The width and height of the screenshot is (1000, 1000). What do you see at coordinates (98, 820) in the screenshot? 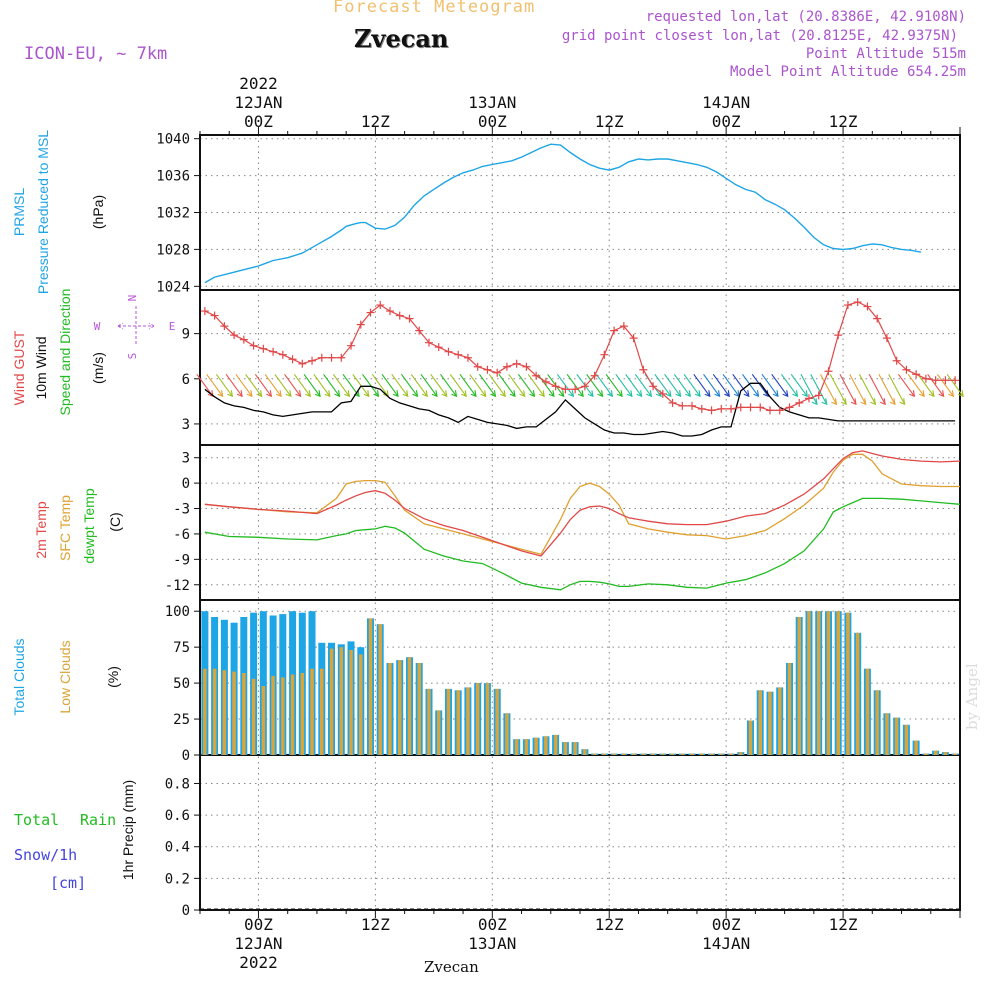
I see `legend-rain: Rain` at bounding box center [98, 820].